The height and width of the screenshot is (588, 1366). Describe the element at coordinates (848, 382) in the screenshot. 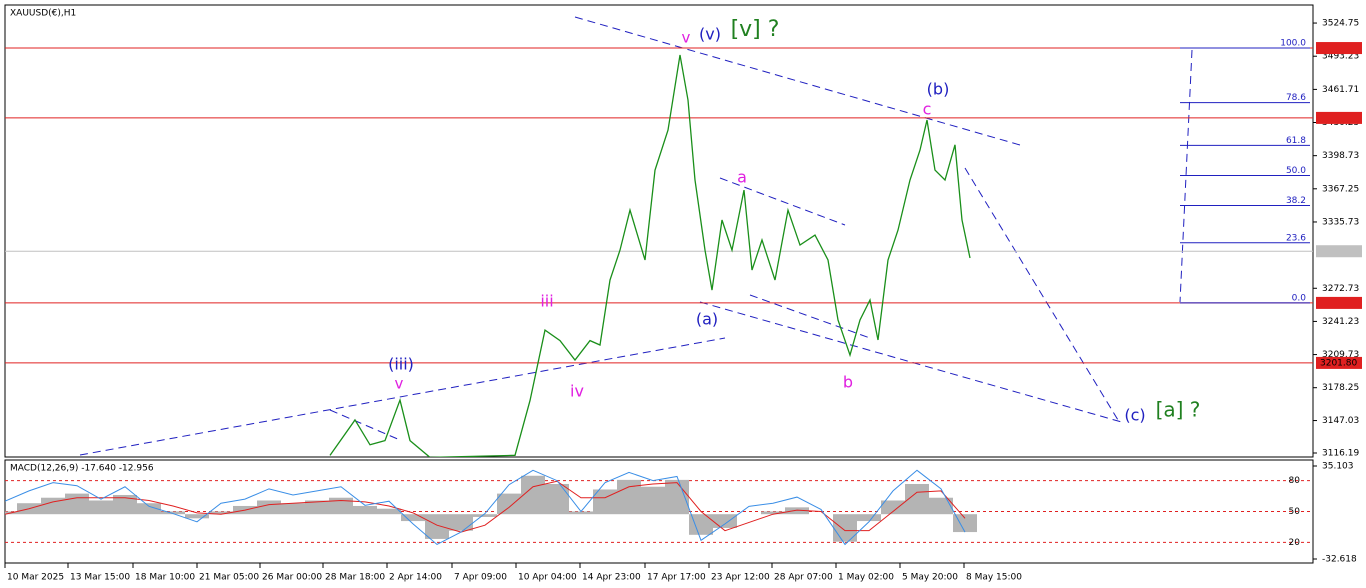

I see `wave-label: b` at that location.